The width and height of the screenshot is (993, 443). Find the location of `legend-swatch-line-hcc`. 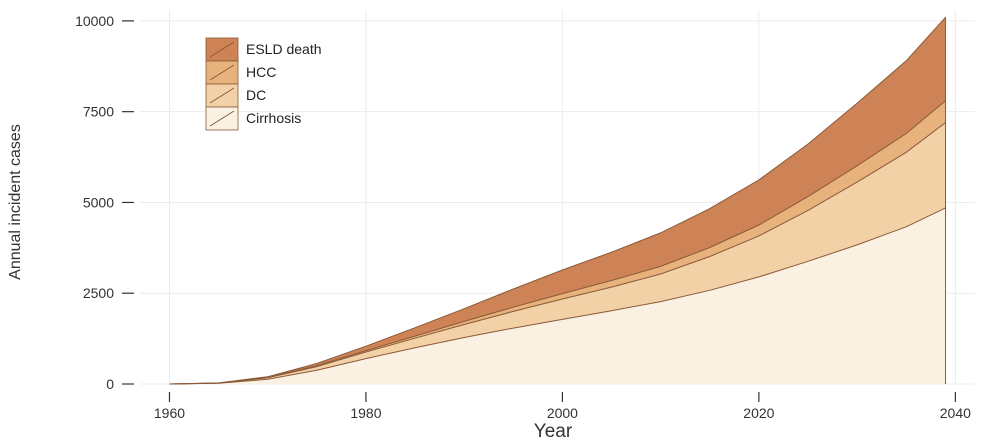

legend-swatch-line-hcc is located at coordinates (222, 72).